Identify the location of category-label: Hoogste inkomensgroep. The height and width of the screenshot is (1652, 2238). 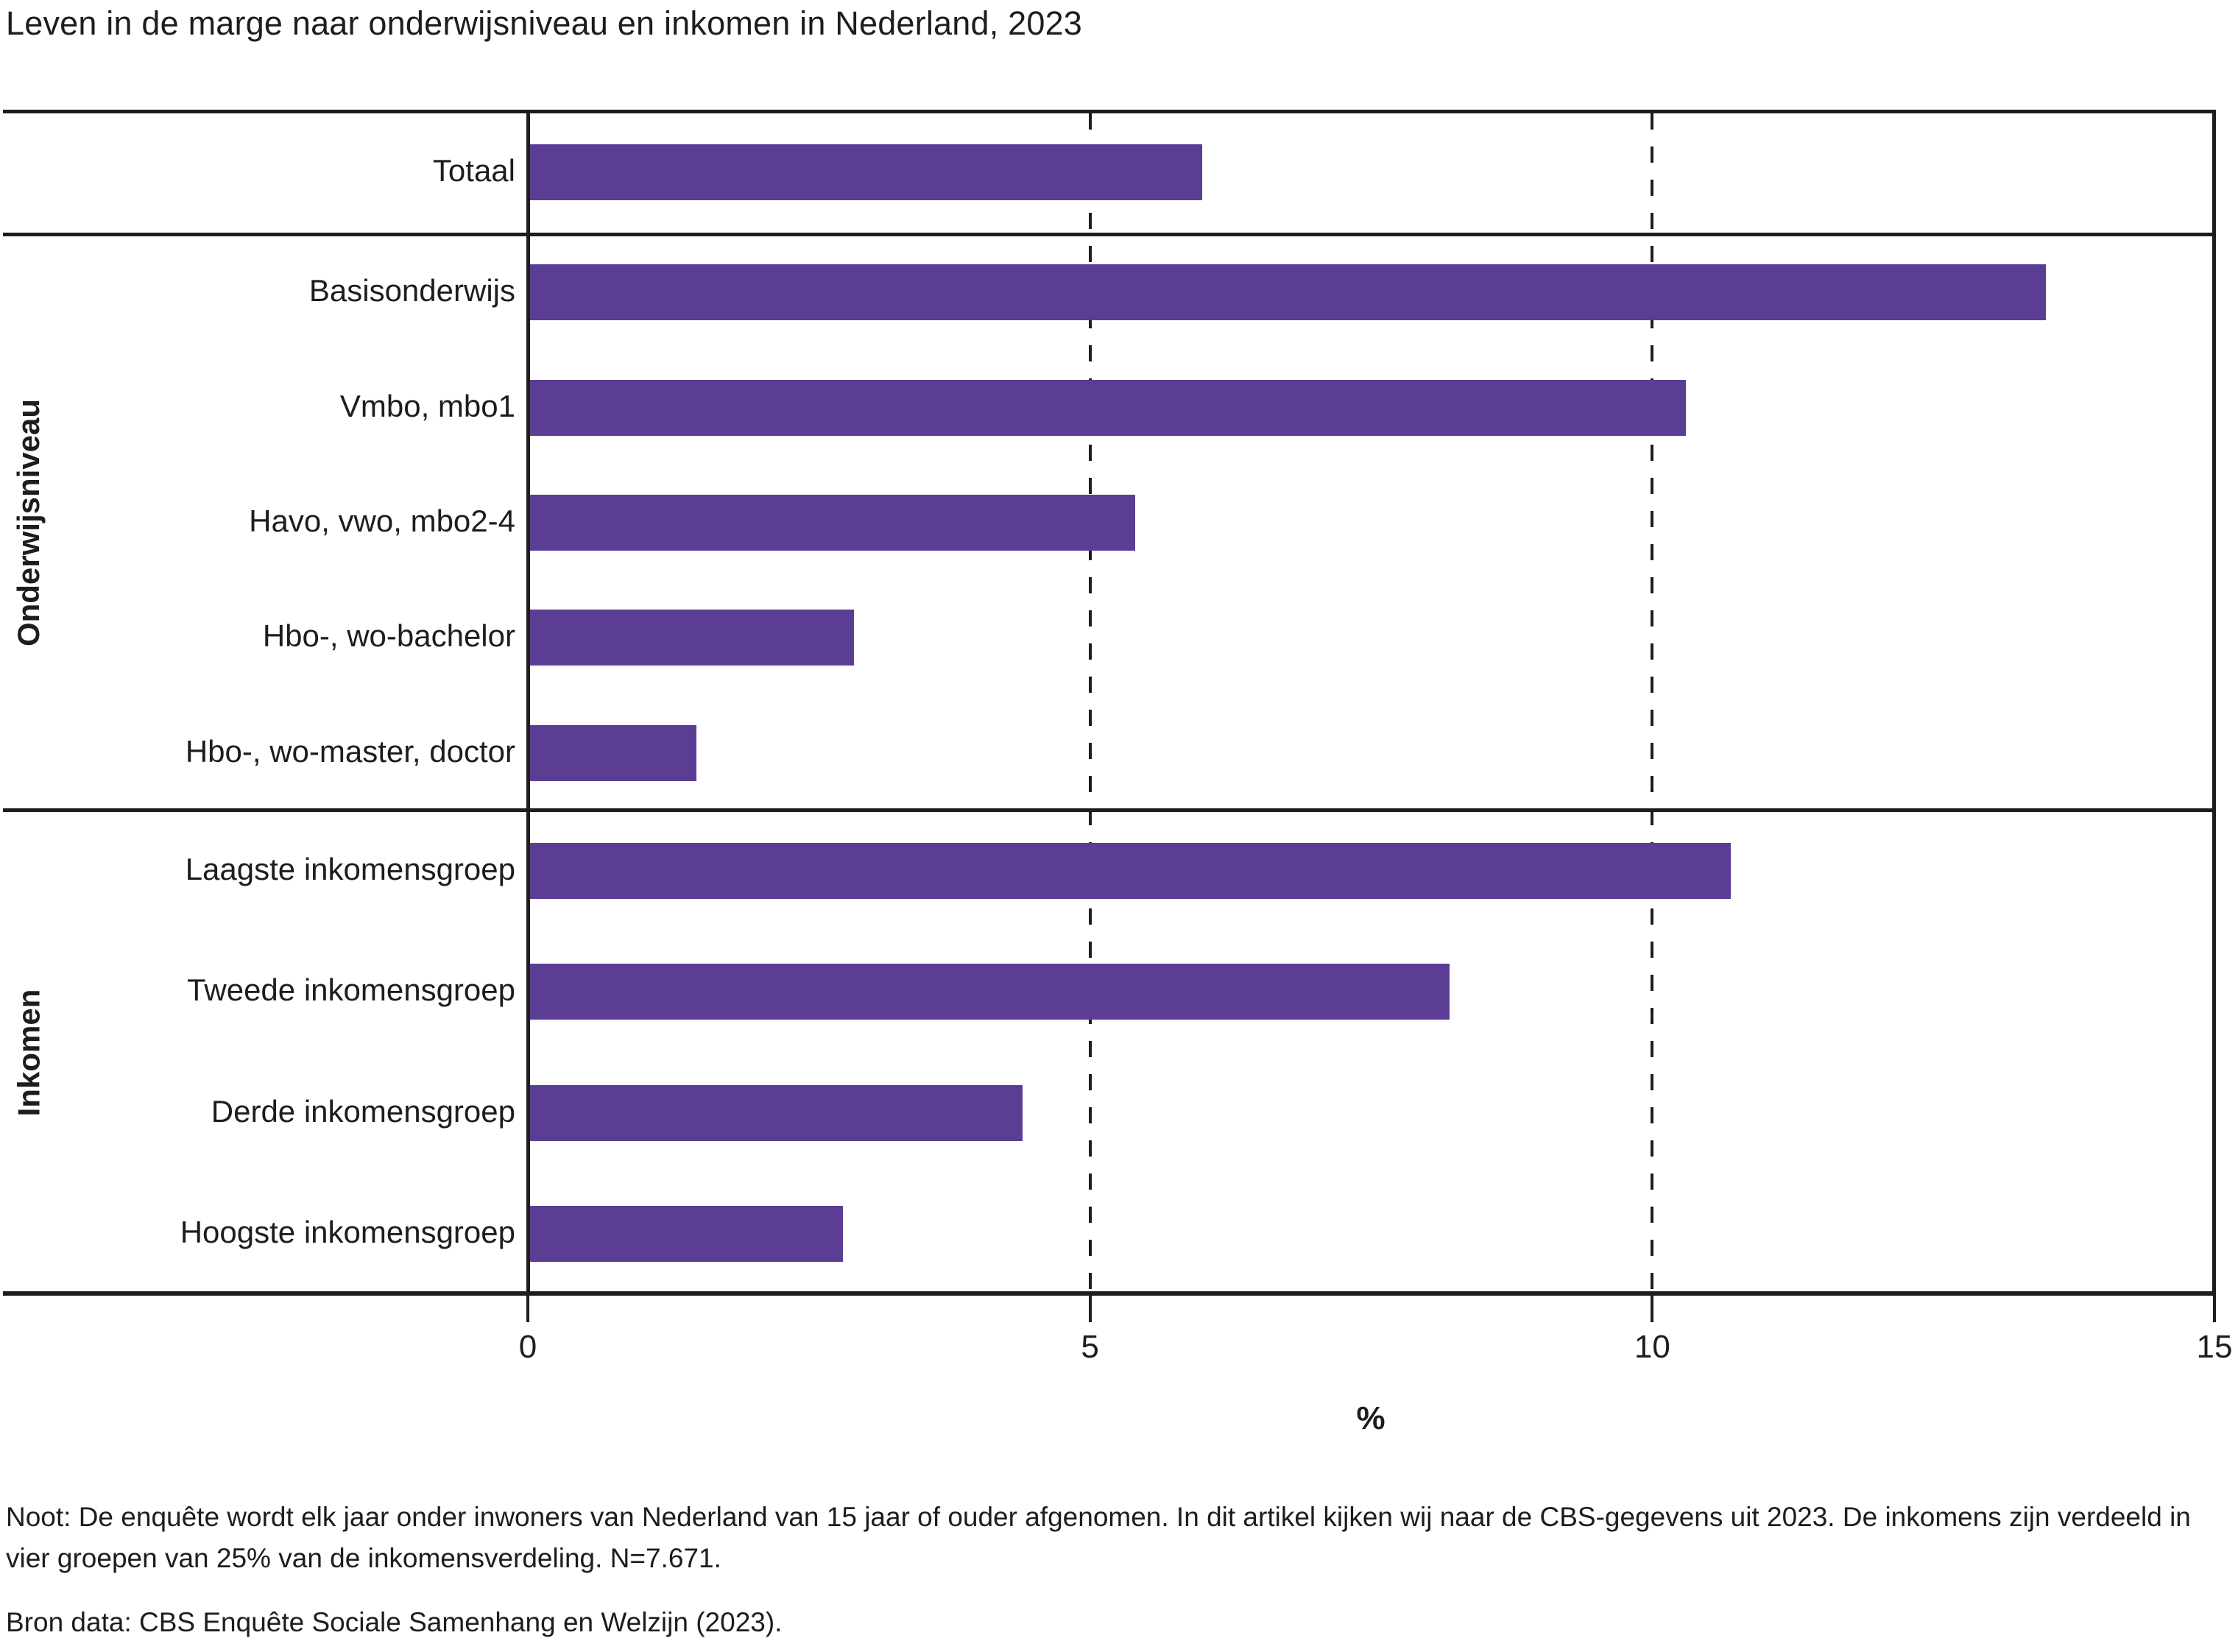
(347, 1231).